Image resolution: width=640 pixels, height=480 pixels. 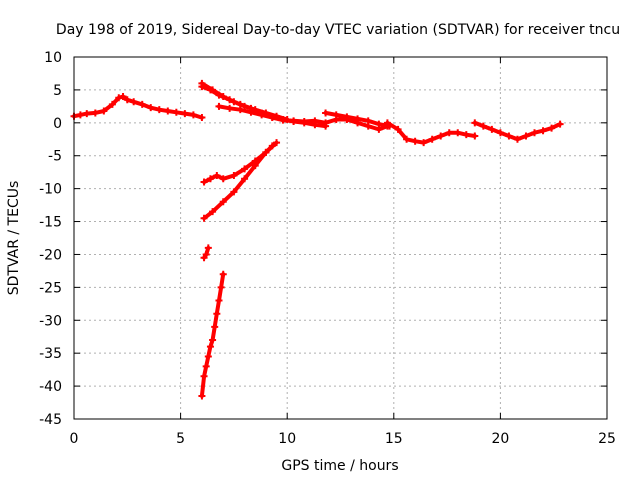 I want to click on y-tick-label: 5, so click(x=57, y=91).